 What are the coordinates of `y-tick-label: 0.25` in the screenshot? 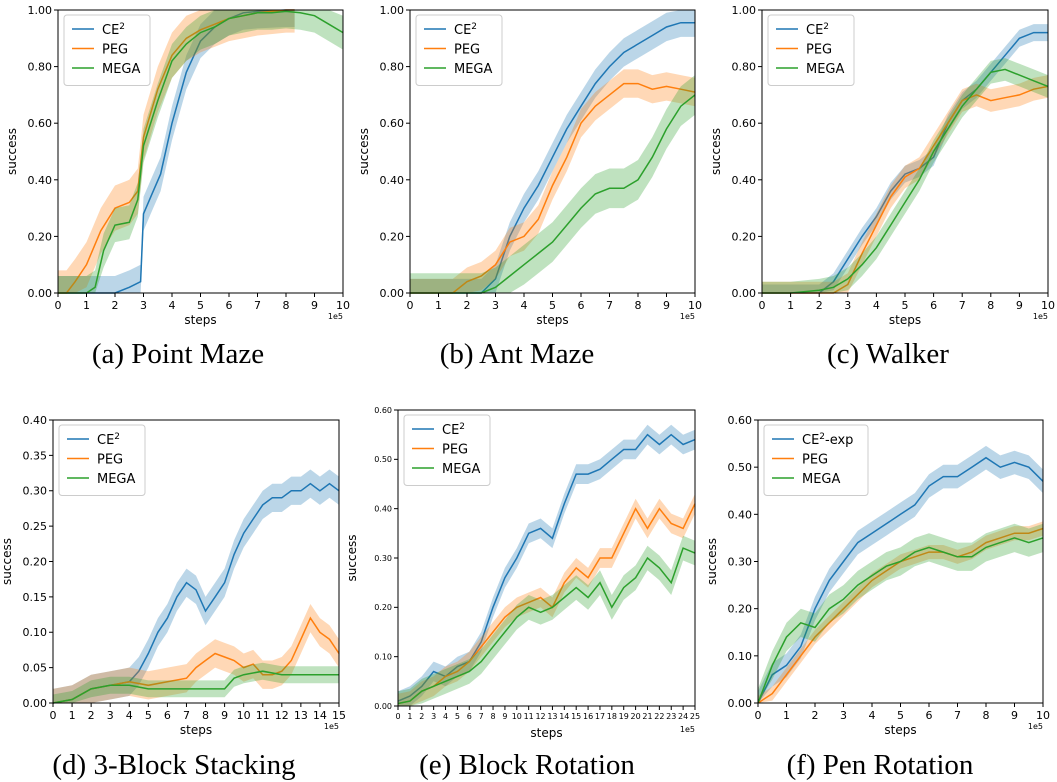 It's located at (35, 526).